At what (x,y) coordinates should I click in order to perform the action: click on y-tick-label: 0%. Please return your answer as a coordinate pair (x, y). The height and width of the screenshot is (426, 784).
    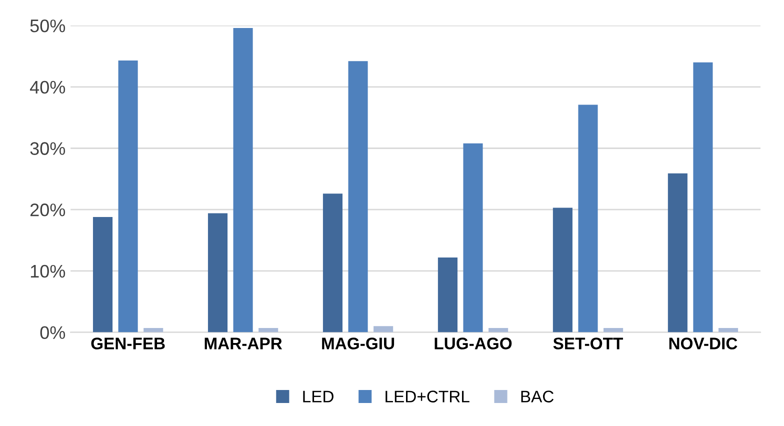
    Looking at the image, I should click on (53, 332).